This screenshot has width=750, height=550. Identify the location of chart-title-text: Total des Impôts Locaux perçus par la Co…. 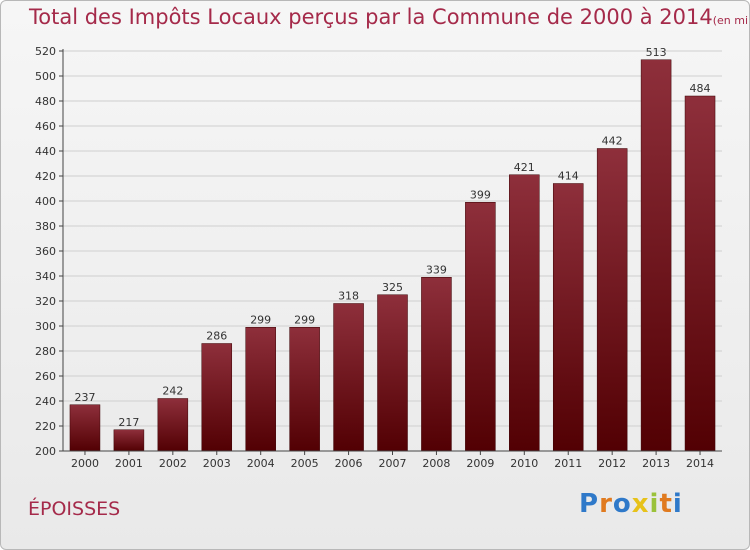
(371, 17).